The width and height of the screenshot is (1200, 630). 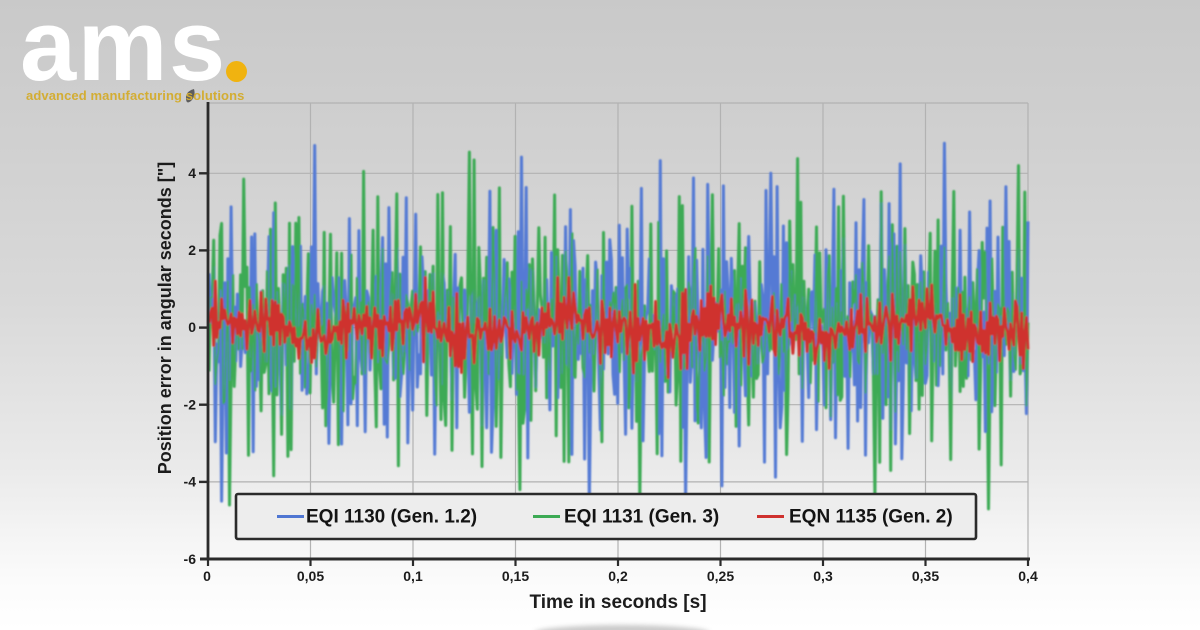 What do you see at coordinates (190, 405) in the screenshot?
I see `svg-text: -2` at bounding box center [190, 405].